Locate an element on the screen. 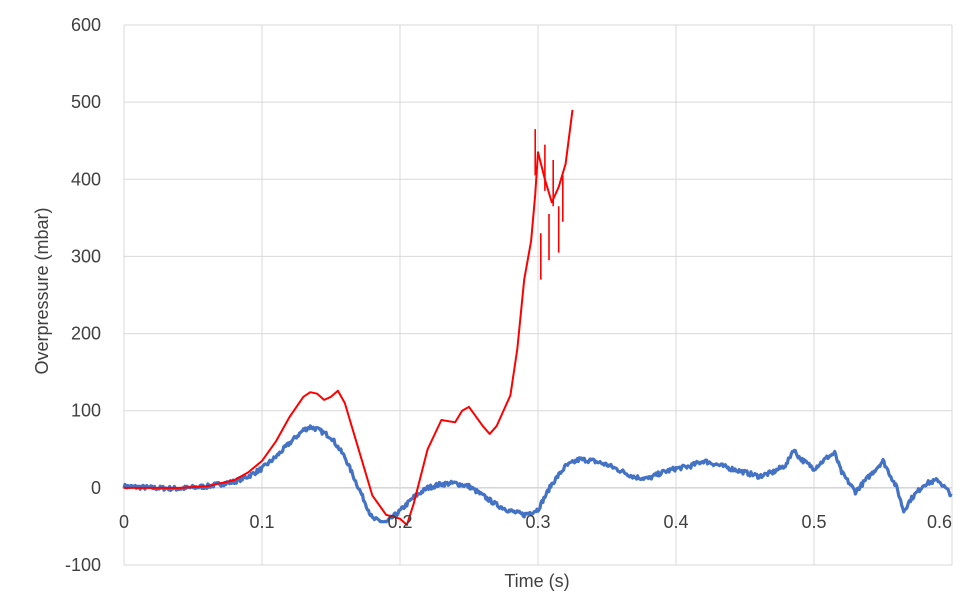  x-tick-label: 0 is located at coordinates (124, 522).